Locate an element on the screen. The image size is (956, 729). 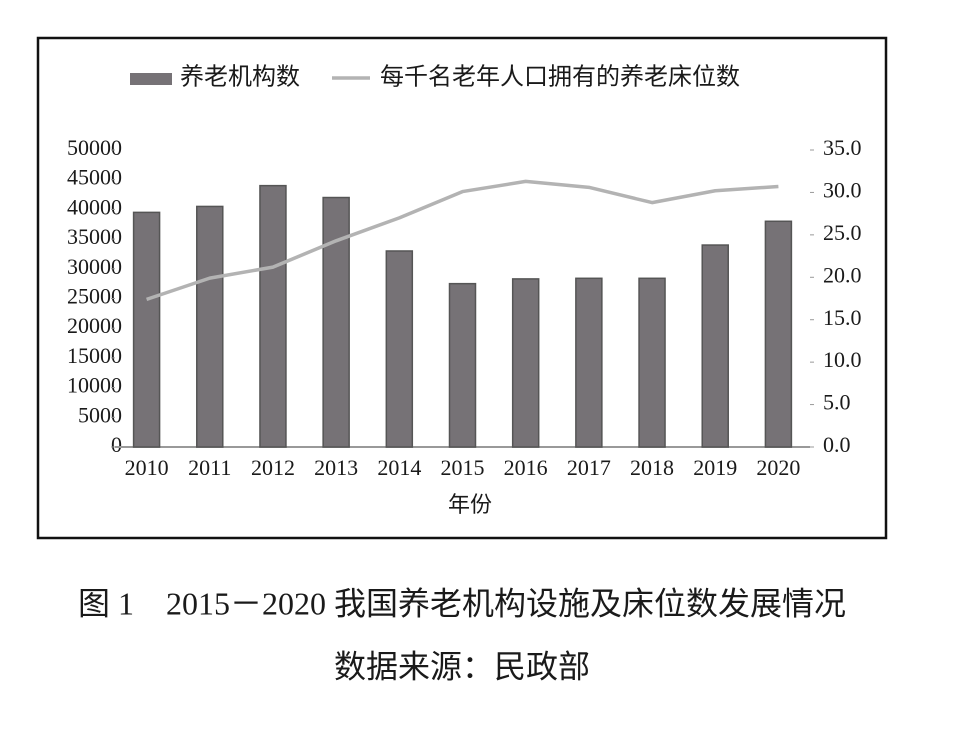
x-tick-label: 2012 is located at coordinates (273, 467).